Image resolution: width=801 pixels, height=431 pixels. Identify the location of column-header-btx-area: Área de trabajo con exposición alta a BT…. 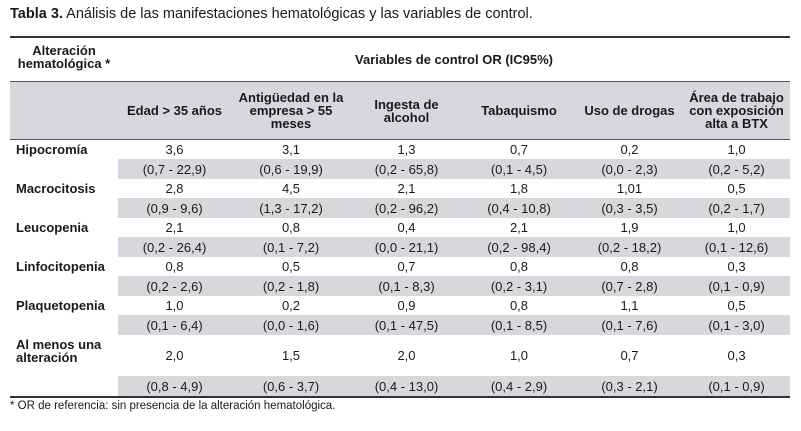
(737, 110).